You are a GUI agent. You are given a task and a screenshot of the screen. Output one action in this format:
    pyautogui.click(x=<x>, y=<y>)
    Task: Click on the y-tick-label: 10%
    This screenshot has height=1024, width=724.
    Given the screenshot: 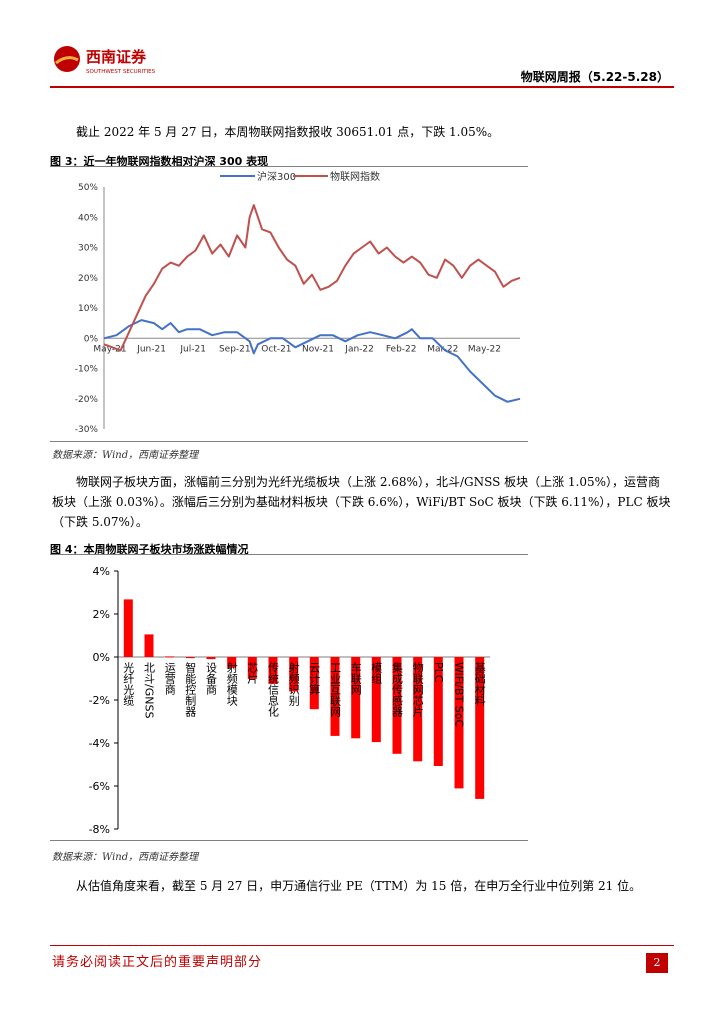 What is the action you would take?
    pyautogui.click(x=88, y=309)
    